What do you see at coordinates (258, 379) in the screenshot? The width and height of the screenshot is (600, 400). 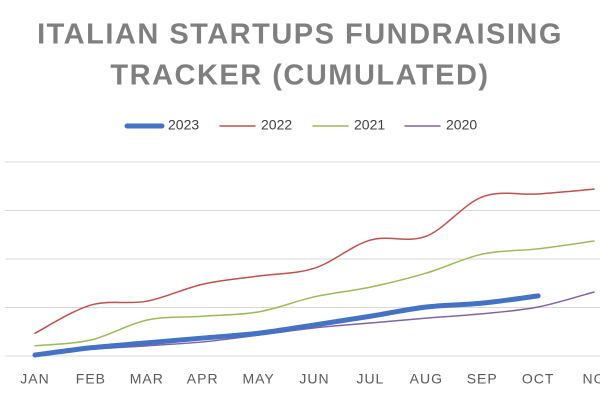 I see `x-tick-label: MAY` at bounding box center [258, 379].